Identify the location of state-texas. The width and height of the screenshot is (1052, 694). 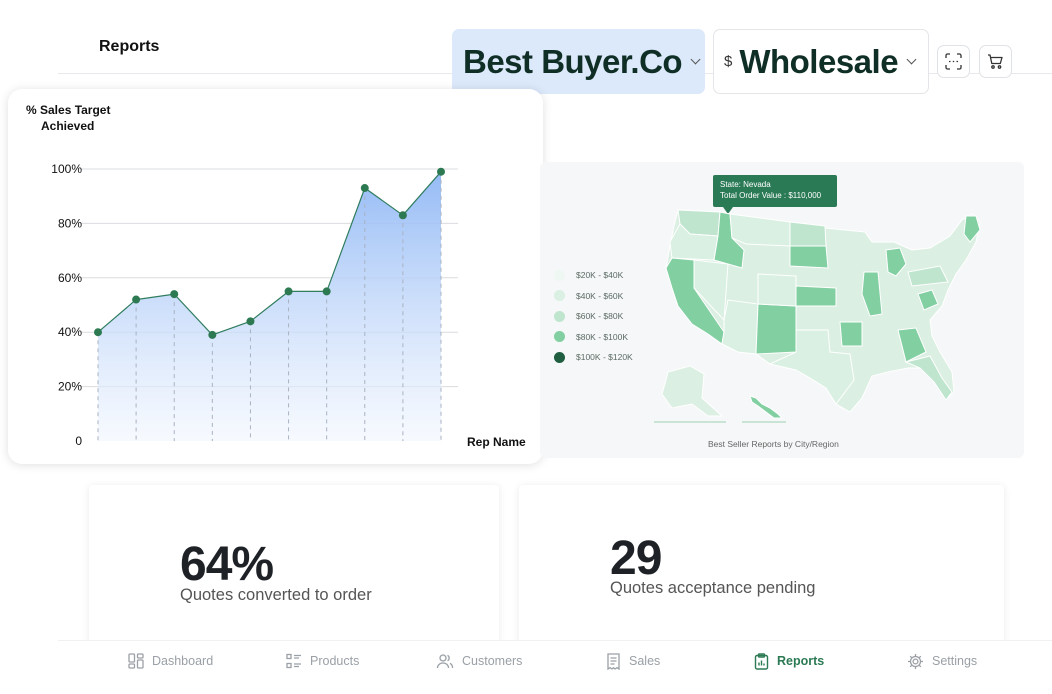
(811, 367).